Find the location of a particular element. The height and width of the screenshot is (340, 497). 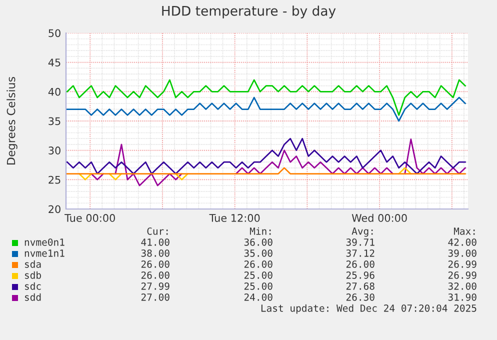

legend-label: nvme0n1 is located at coordinates (44, 242).